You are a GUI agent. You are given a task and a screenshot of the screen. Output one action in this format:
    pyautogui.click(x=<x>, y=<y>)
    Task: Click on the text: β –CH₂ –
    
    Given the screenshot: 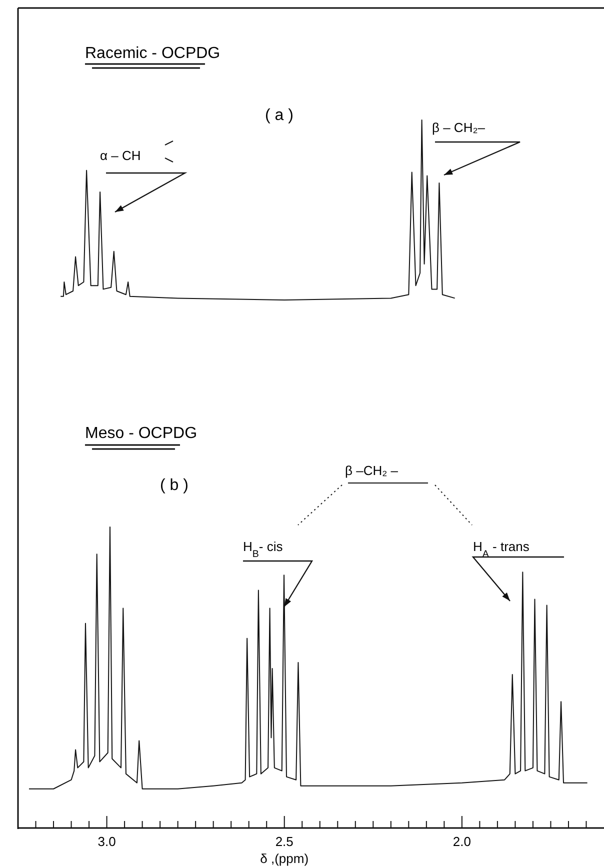 What is the action you would take?
    pyautogui.click(x=372, y=470)
    